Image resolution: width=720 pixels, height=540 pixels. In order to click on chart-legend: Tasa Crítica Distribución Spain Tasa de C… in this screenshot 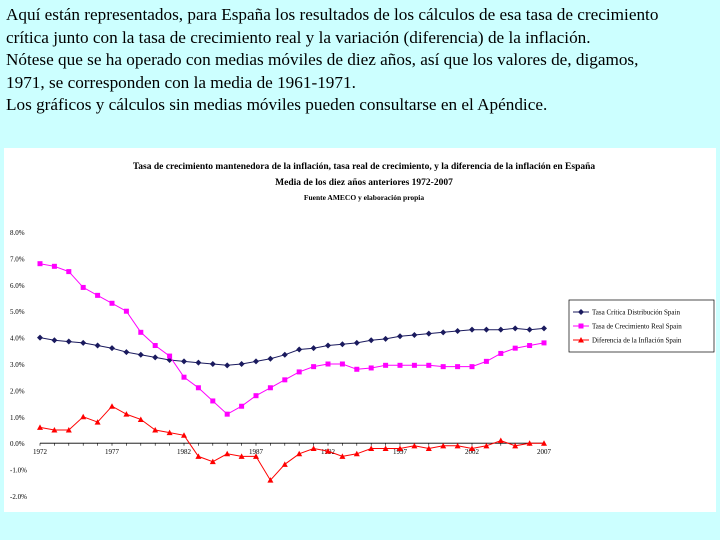, I will do `click(641, 326)`.